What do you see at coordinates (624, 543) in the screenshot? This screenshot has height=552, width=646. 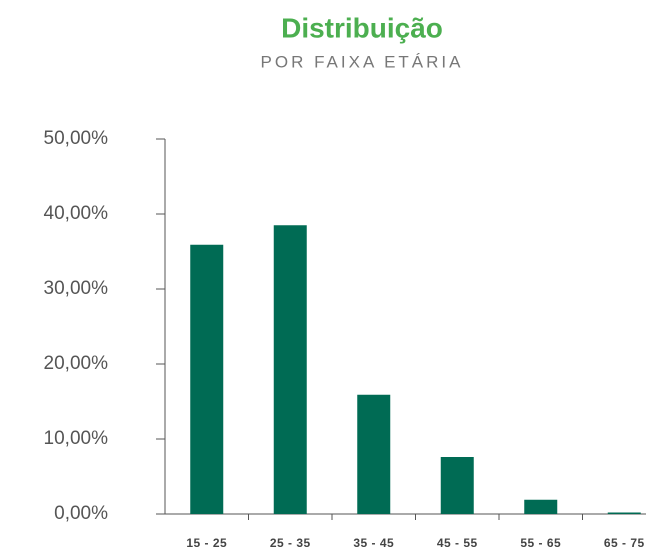 I see `x-tick-label: 65 - 75` at bounding box center [624, 543].